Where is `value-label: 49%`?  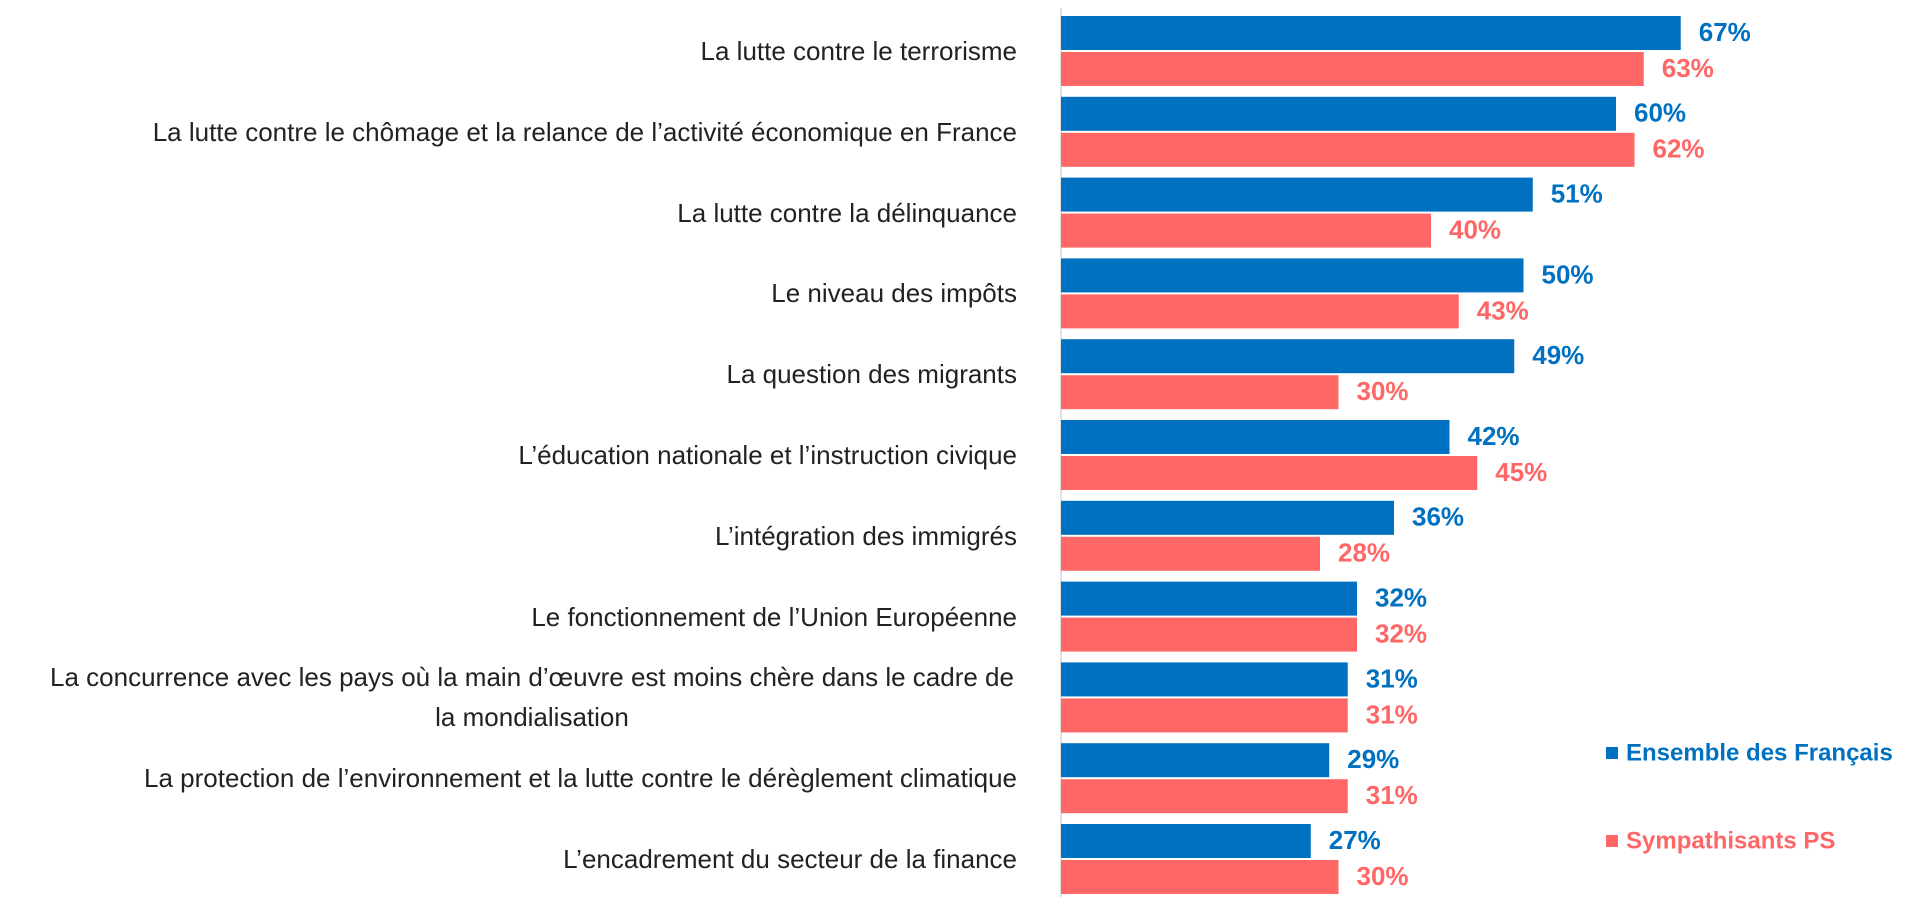
value-label: 49% is located at coordinates (1558, 355).